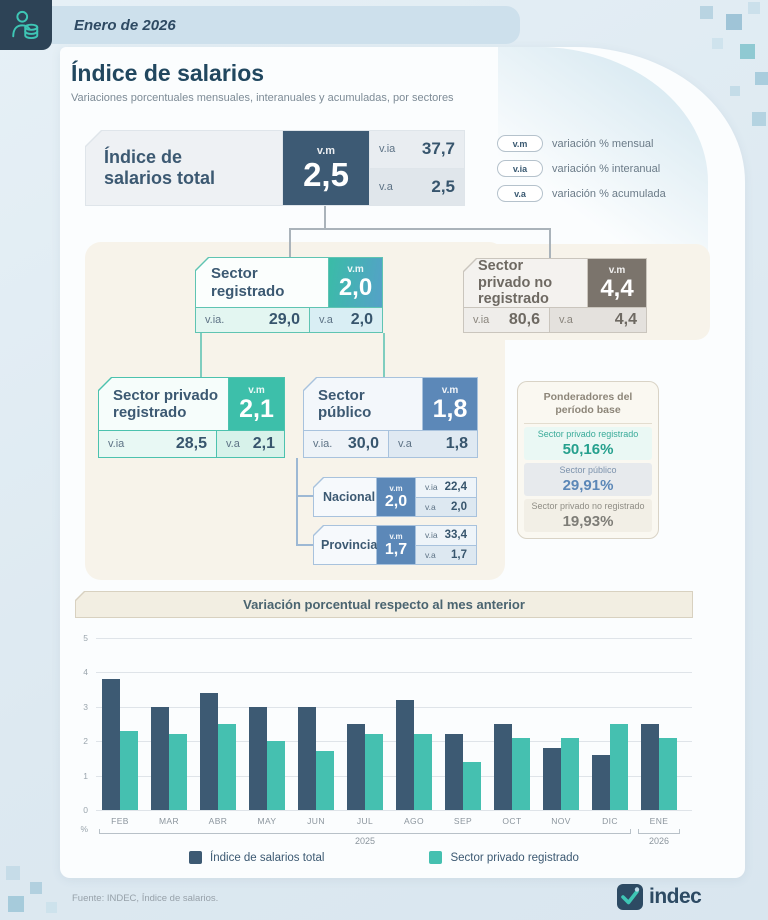 This screenshot has height=920, width=768. Describe the element at coordinates (168, 73) in the screenshot. I see `page-title: Índice de salarios` at that location.